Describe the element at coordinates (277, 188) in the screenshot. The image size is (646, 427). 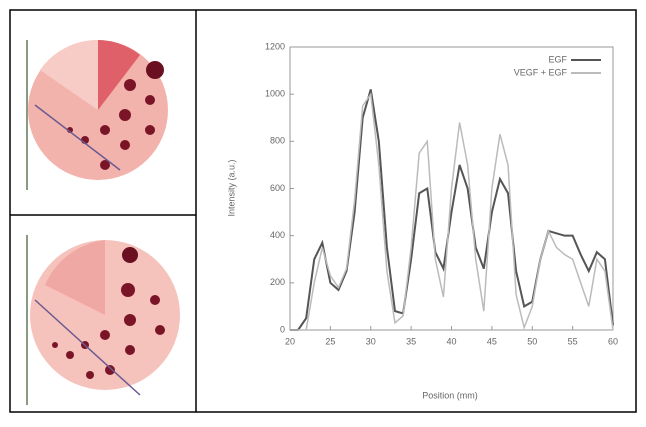
I see `y-tick-label: 600` at that location.